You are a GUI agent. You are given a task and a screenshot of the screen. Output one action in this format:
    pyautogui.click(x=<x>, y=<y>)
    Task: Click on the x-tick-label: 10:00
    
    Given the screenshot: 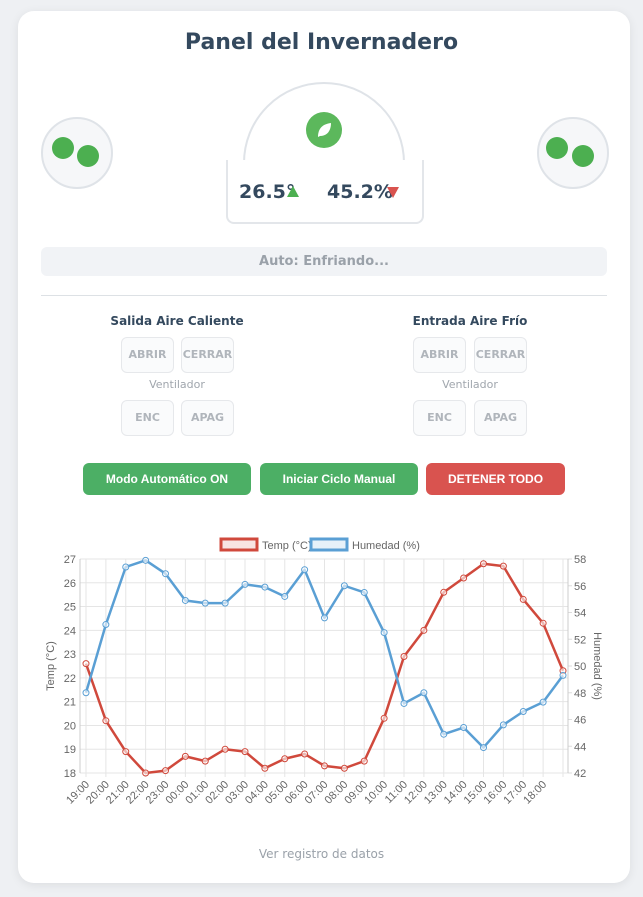 What is the action you would take?
    pyautogui.click(x=376, y=793)
    